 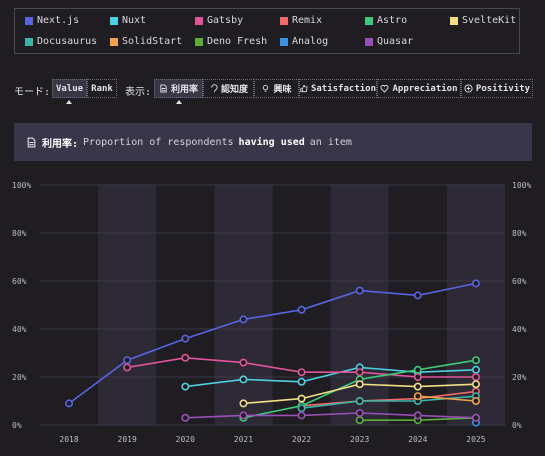 What do you see at coordinates (134, 20) in the screenshot?
I see `legend-label: Nuxt` at bounding box center [134, 20].